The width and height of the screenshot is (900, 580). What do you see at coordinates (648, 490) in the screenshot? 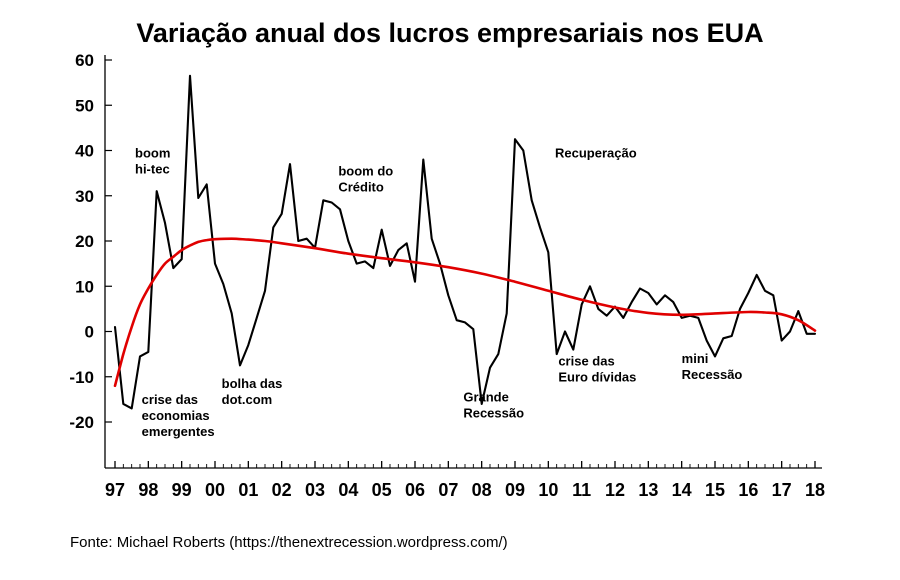
I see `x-tick-label: 13` at bounding box center [648, 490].